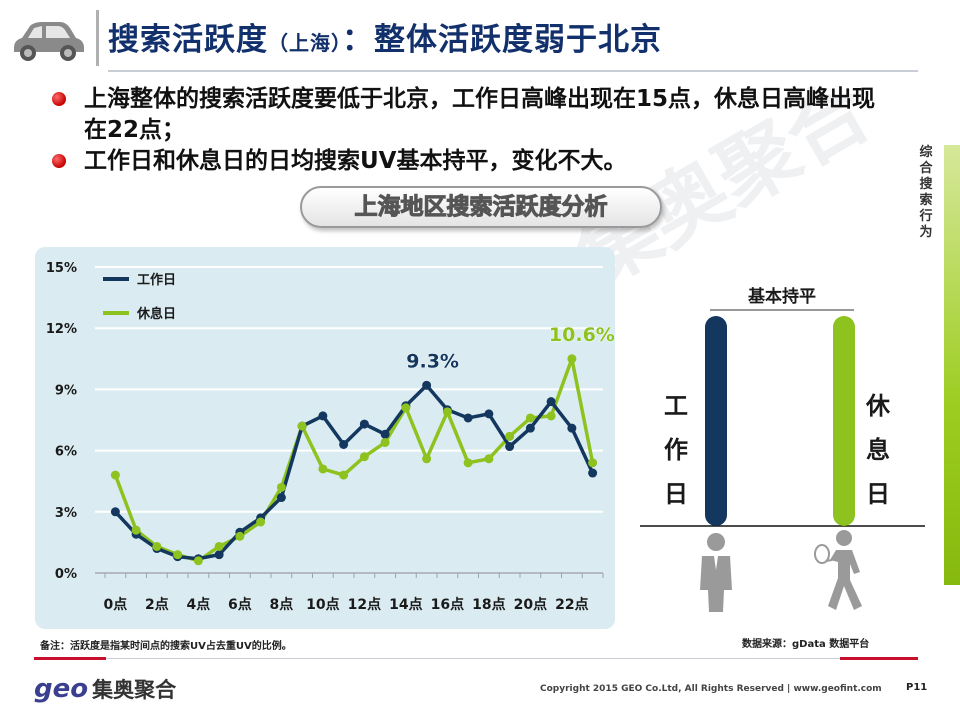 The height and width of the screenshot is (720, 960). What do you see at coordinates (240, 604) in the screenshot?
I see `x-tick-label: 6点` at bounding box center [240, 604].